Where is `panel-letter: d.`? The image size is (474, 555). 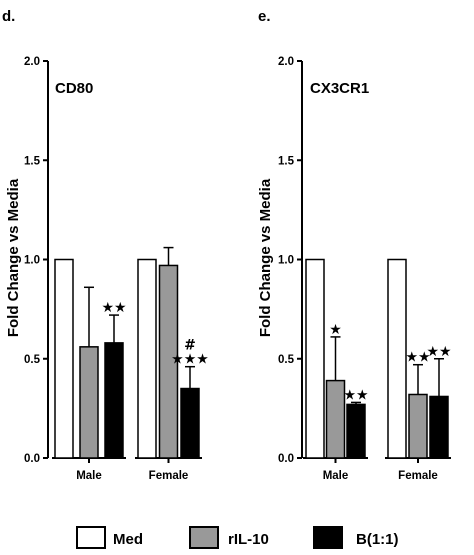 panel-letter: d. is located at coordinates (8, 16).